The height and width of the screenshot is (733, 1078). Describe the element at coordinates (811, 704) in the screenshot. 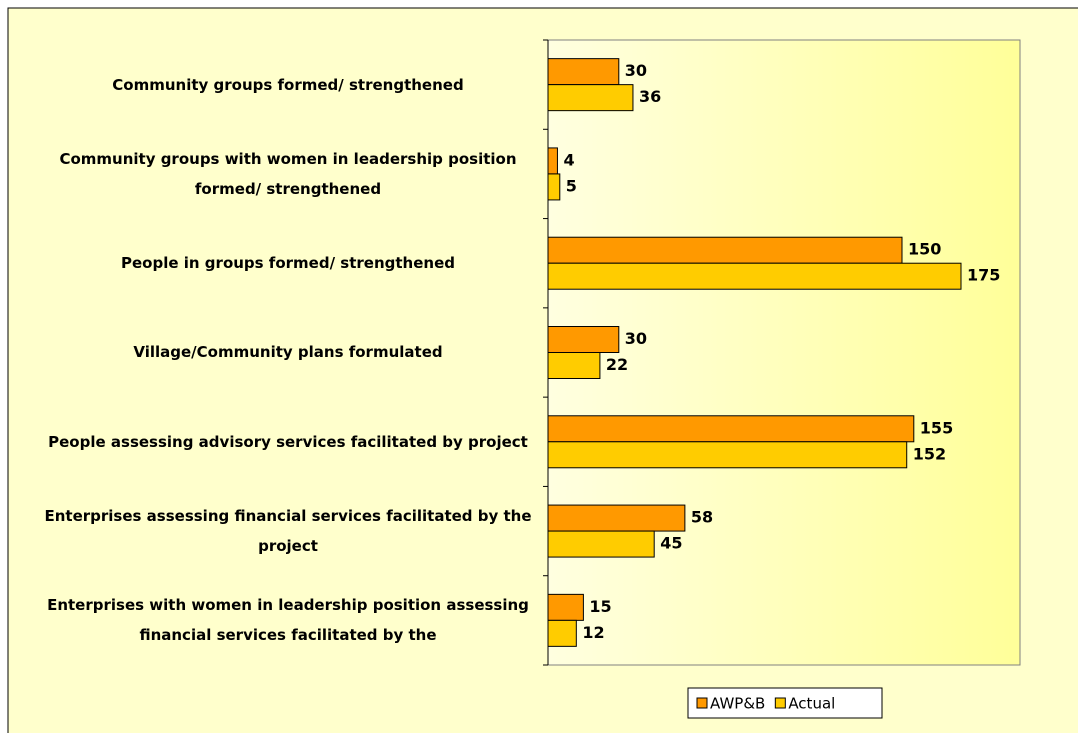

I see `legend-label: Actual` at that location.